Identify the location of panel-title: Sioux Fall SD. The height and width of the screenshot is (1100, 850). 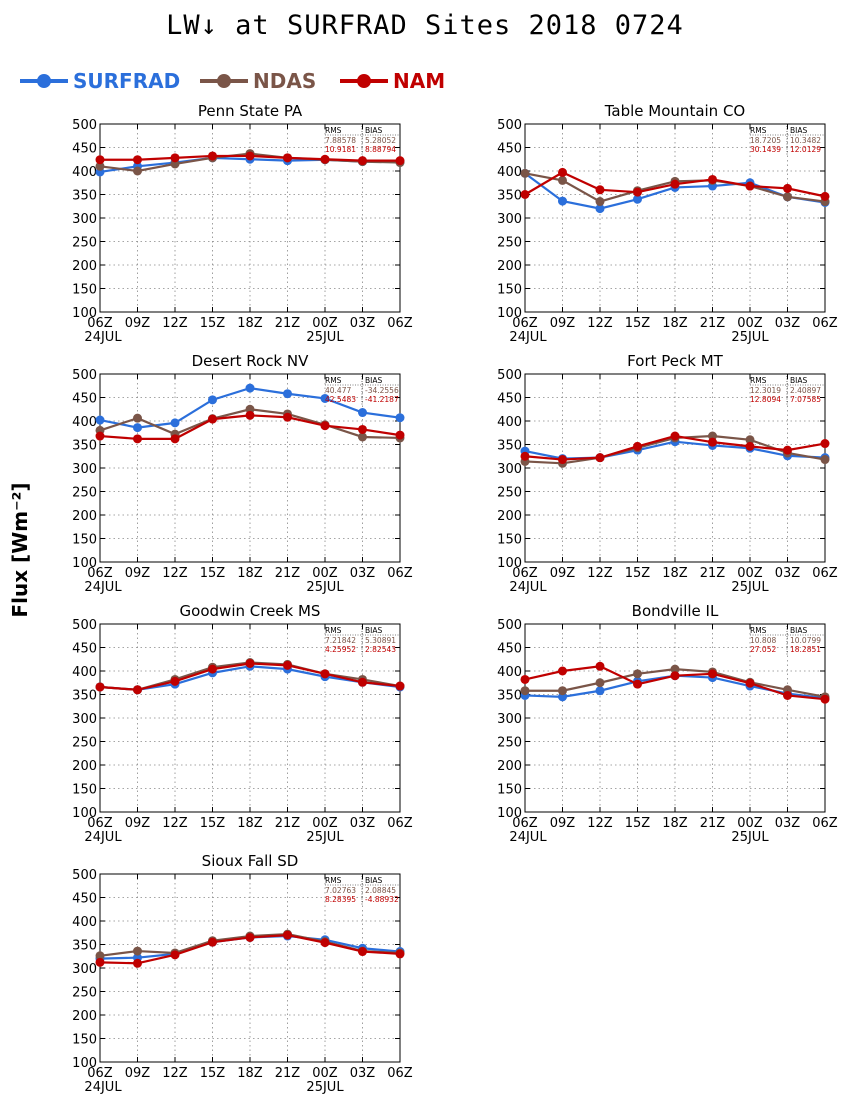
(250, 861).